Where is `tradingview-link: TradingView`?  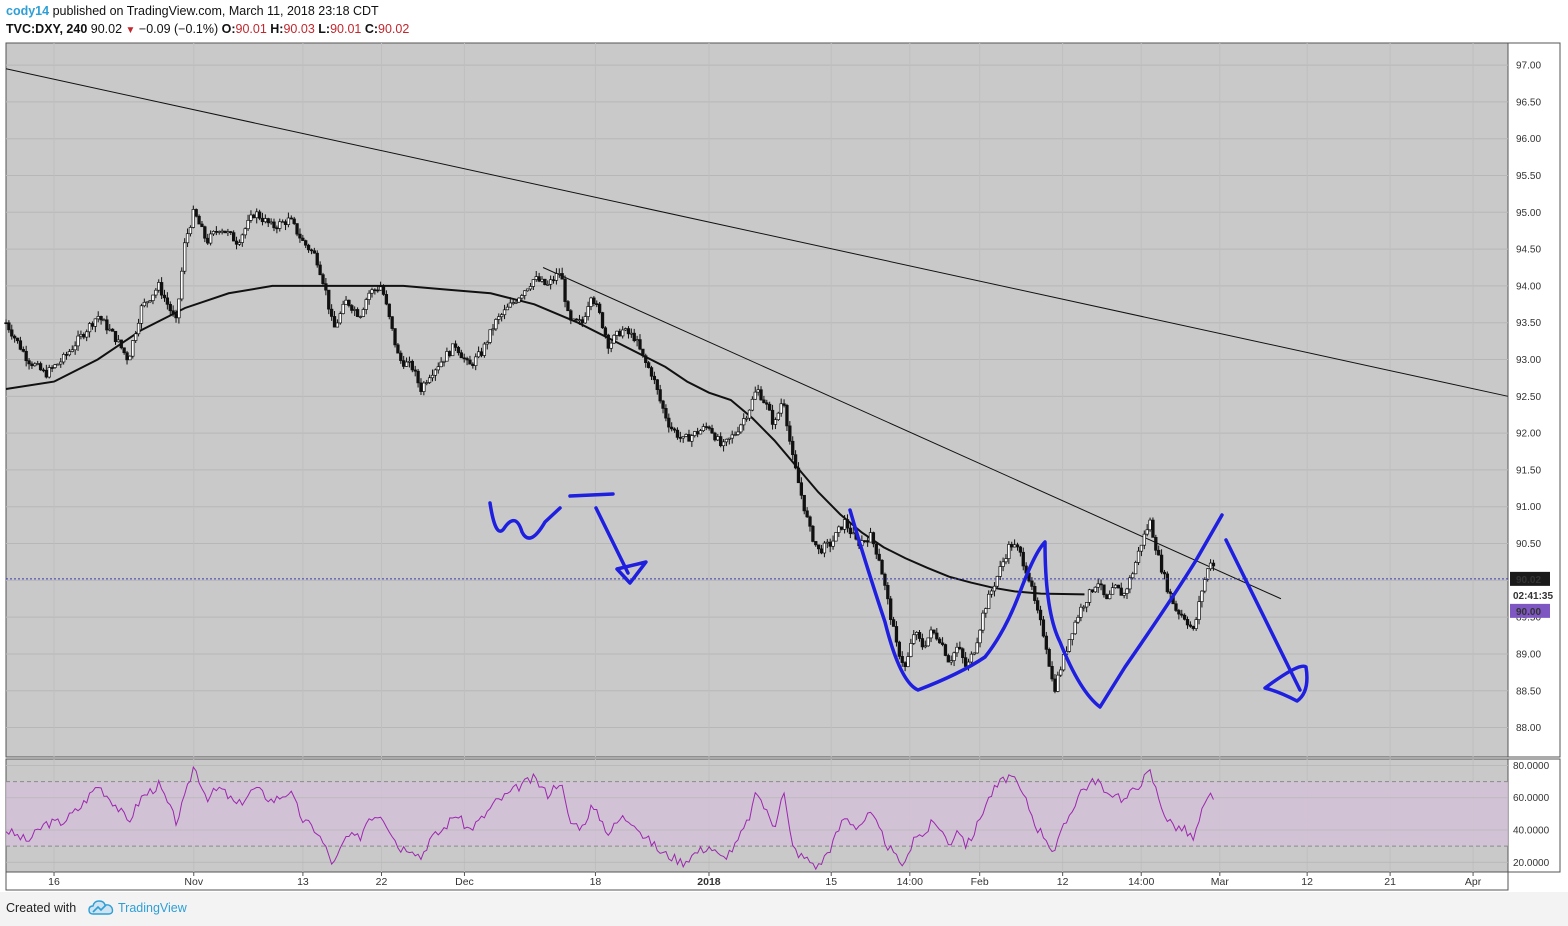 tradingview-link: TradingView is located at coordinates (152, 908).